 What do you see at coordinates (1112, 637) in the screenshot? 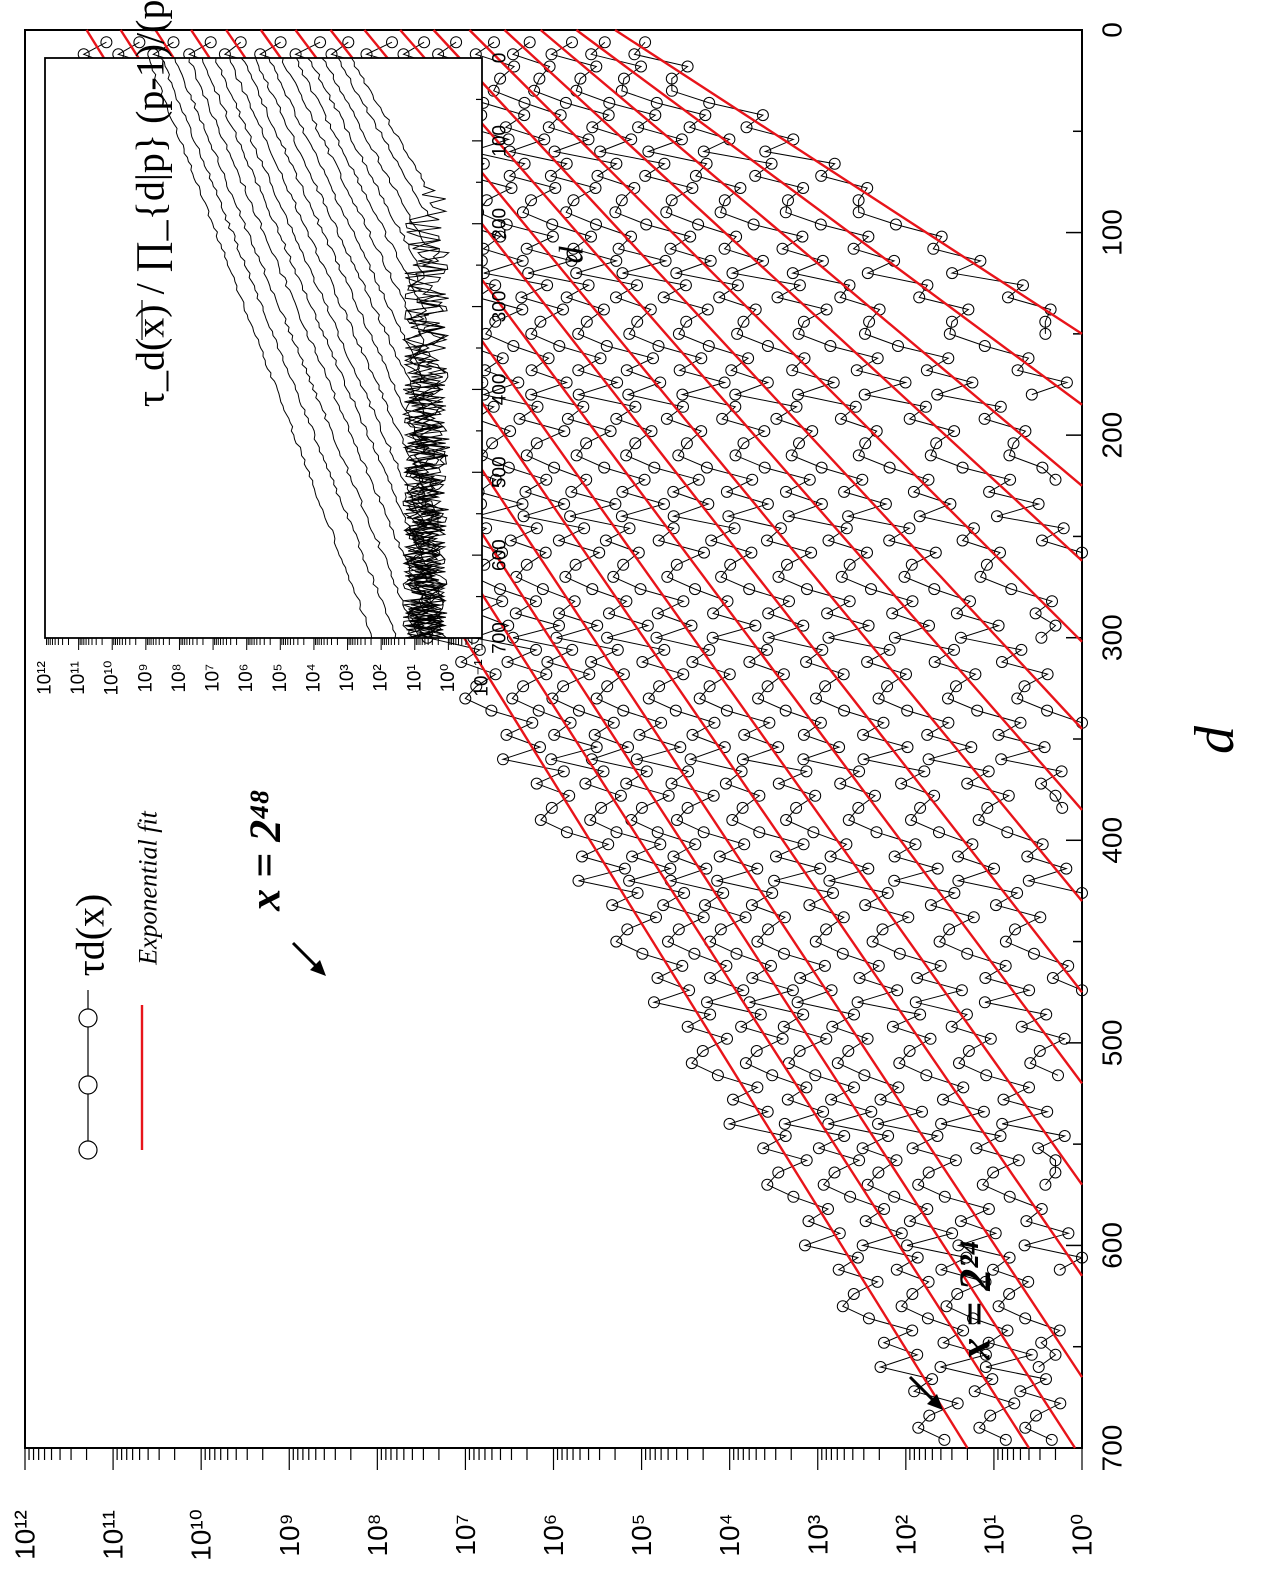
I see `x-tick-label: 300` at bounding box center [1112, 637].